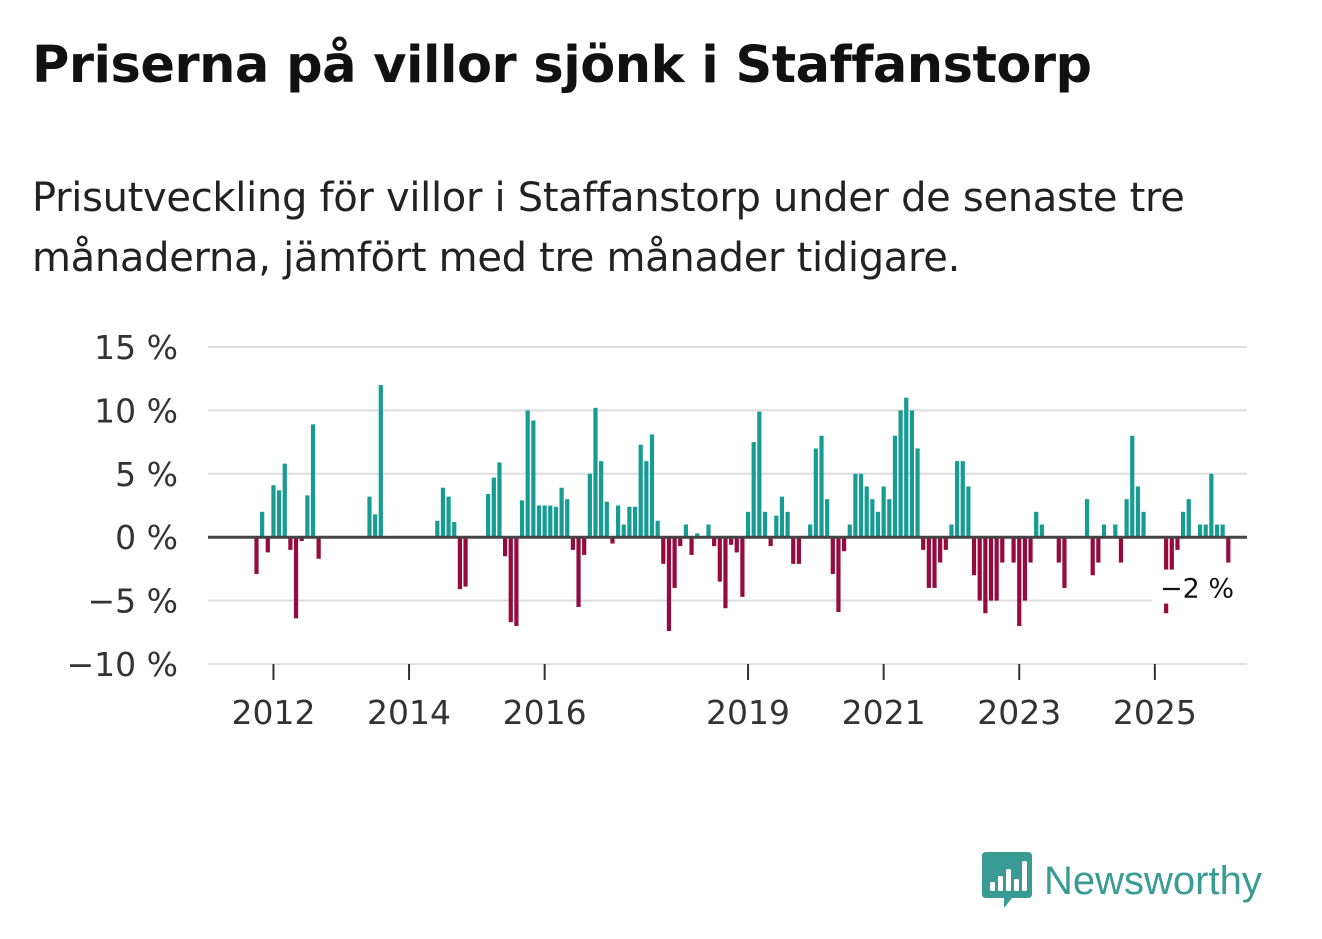 The height and width of the screenshot is (939, 1322). I want to click on chart-annotations: −2 %, so click(1199, 587).